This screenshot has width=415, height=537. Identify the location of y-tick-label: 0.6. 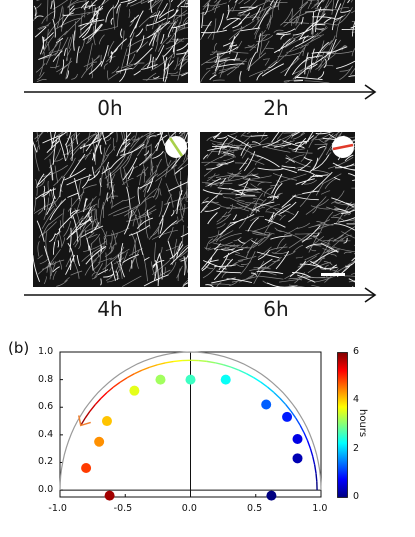
(46, 407).